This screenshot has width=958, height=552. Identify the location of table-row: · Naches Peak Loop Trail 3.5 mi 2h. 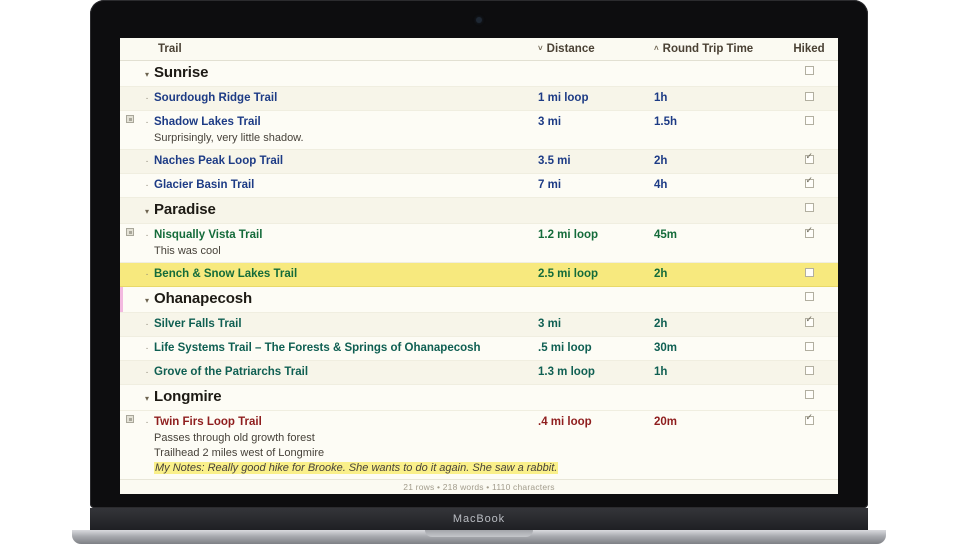
(479, 162).